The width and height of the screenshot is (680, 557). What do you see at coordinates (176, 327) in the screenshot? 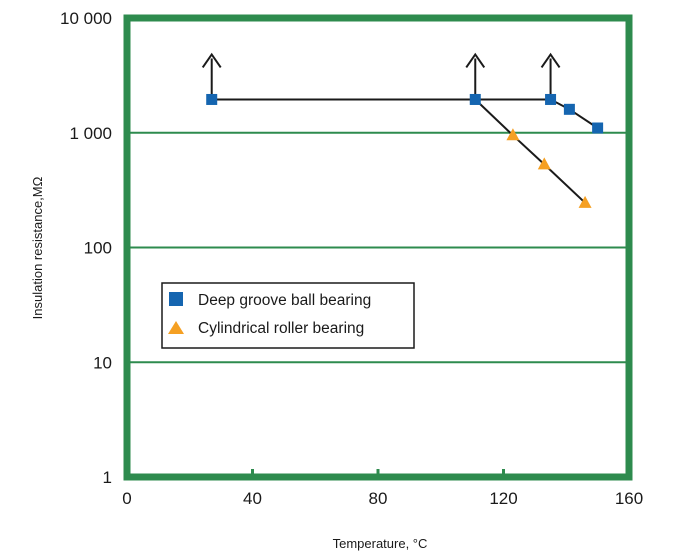
I see `legend-triangle-icon` at bounding box center [176, 327].